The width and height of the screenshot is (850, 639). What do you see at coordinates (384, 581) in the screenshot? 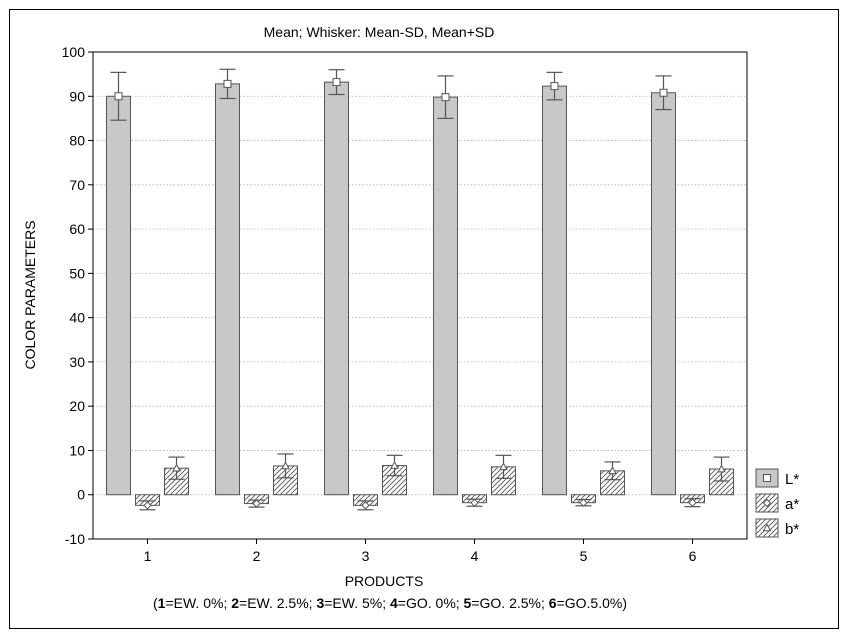
I see `x-axis-label: PRODUCTS` at bounding box center [384, 581].